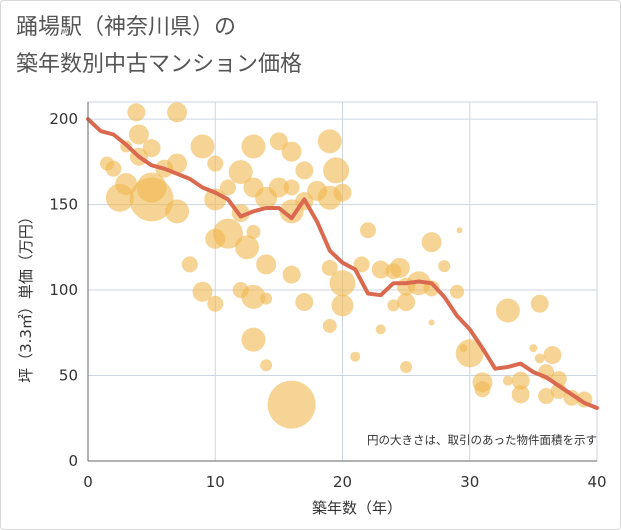  What do you see at coordinates (342, 482) in the screenshot?
I see `x-tick-label: 20` at bounding box center [342, 482].